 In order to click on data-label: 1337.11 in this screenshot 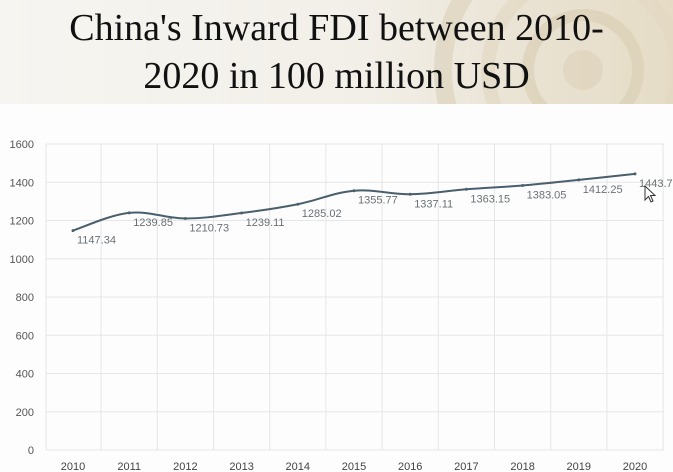, I will do `click(433, 204)`.